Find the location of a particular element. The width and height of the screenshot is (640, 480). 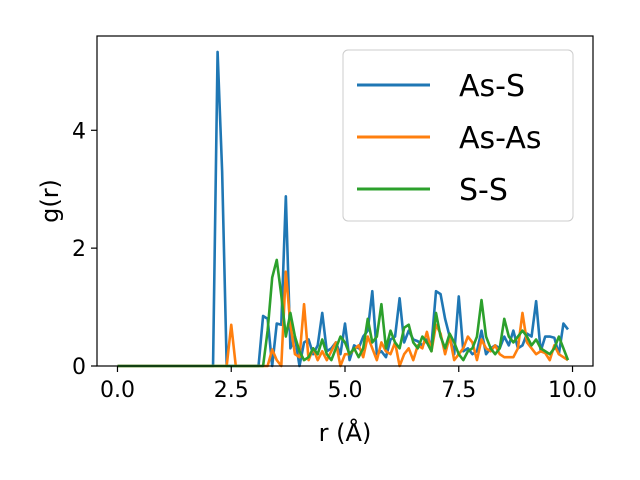

legend-label: As-As is located at coordinates (500, 138).